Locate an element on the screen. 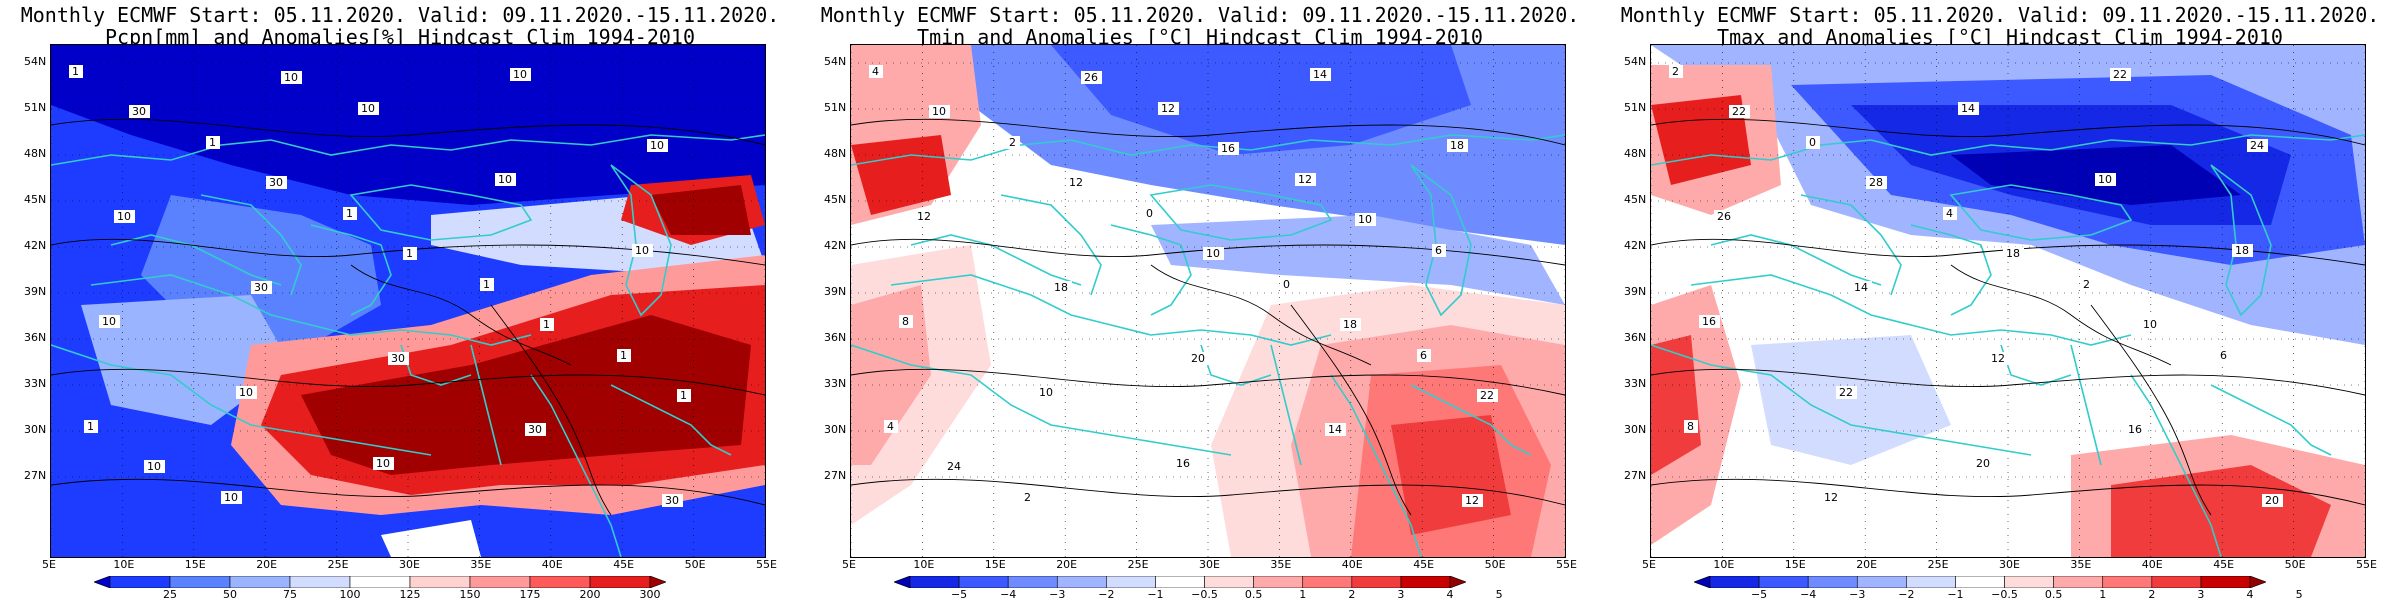 The height and width of the screenshot is (601, 2400). colorbar-label: 2 is located at coordinates (1352, 594).